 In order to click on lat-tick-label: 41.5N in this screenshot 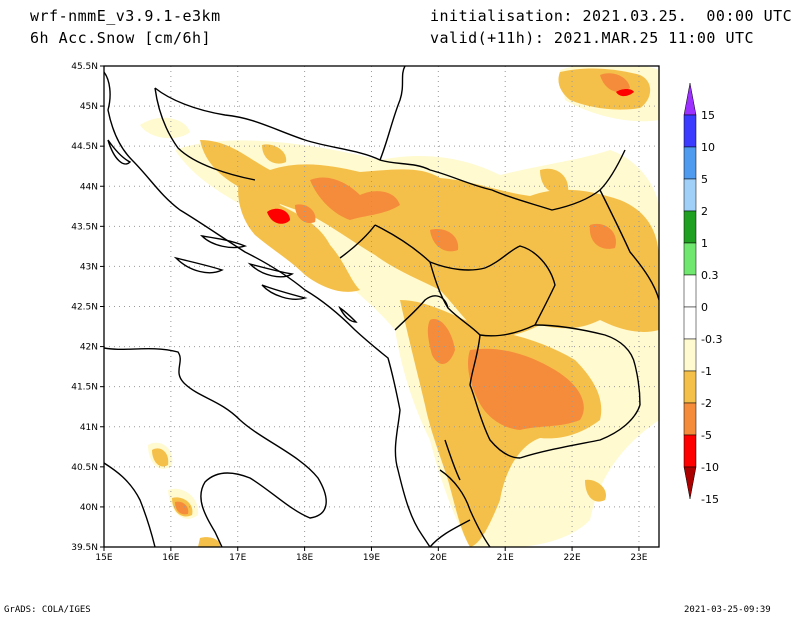, I will do `click(84, 388)`.